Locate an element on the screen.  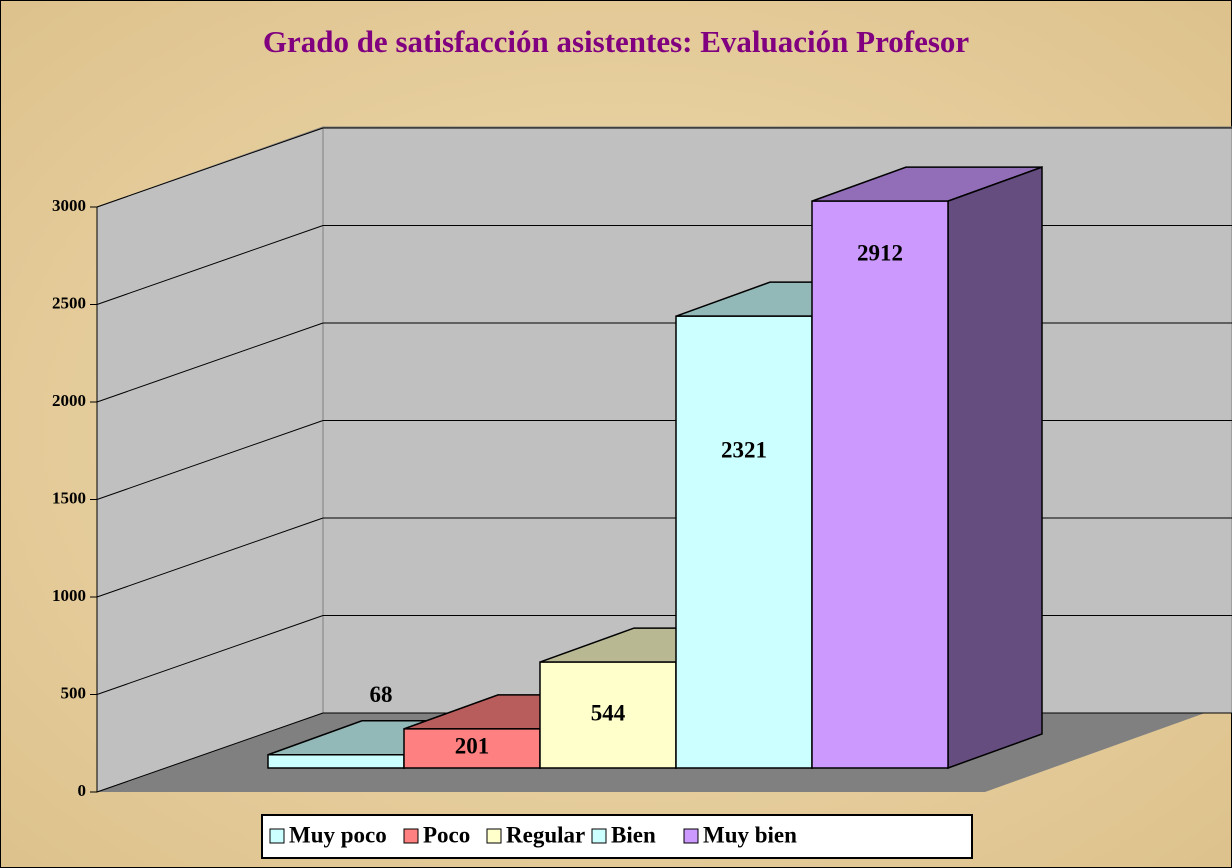
data-label: 544 is located at coordinates (608, 712).